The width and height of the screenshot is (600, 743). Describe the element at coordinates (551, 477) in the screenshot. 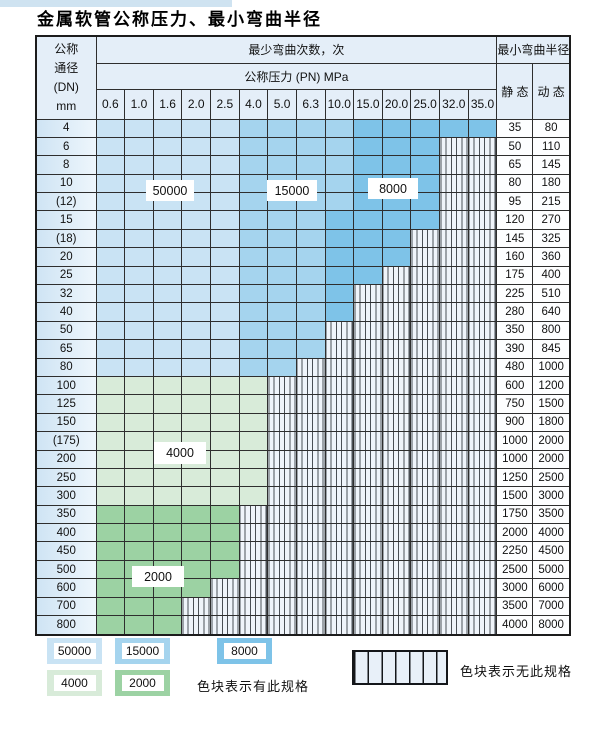

I see `dynamic-radius-cell: 2500` at that location.